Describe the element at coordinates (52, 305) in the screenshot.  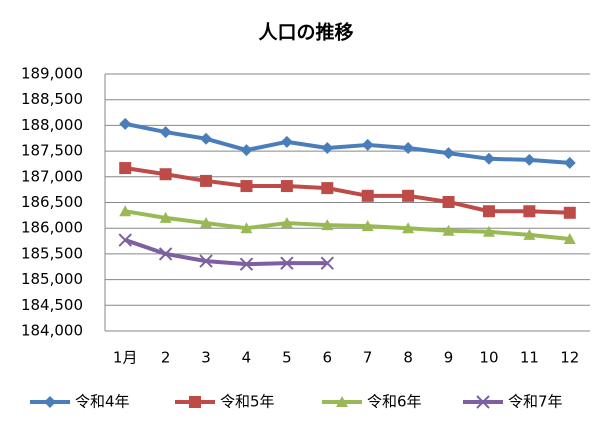
I see `y-tick-label: 184,500` at that location.